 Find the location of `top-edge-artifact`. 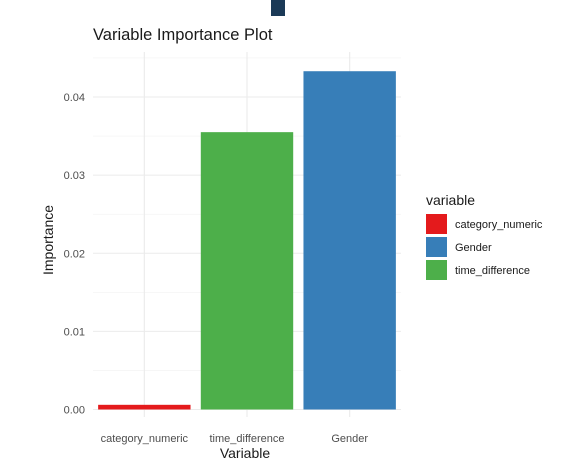

top-edge-artifact is located at coordinates (278, 8).